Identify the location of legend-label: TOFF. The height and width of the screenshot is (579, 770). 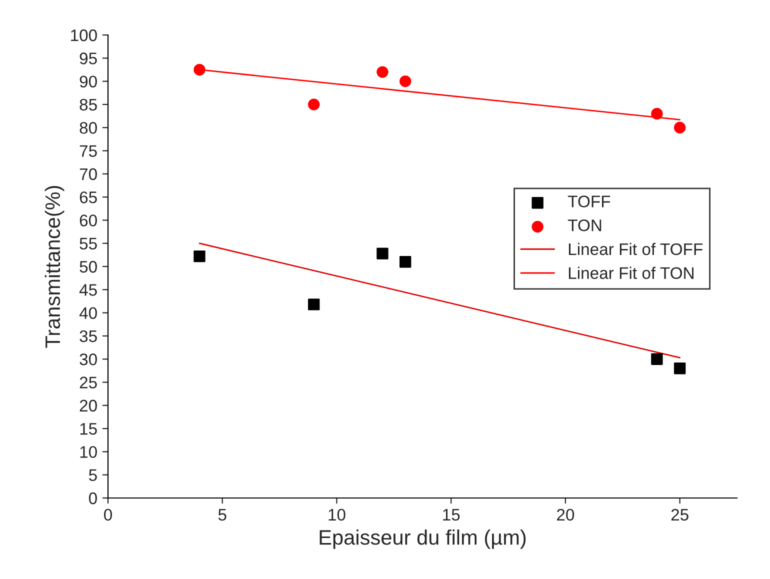
(589, 202).